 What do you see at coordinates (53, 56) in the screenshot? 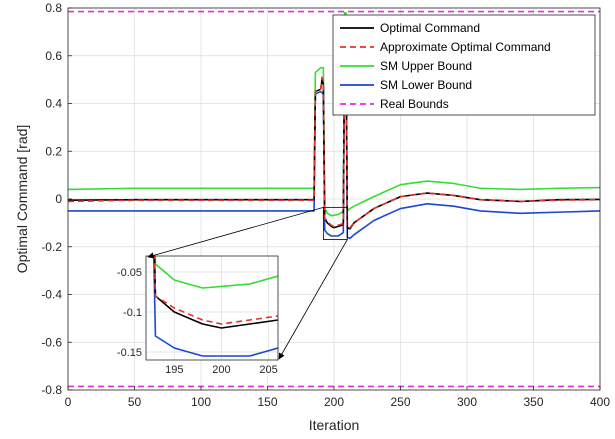
I see `y-tick-label: 0.6` at bounding box center [53, 56].